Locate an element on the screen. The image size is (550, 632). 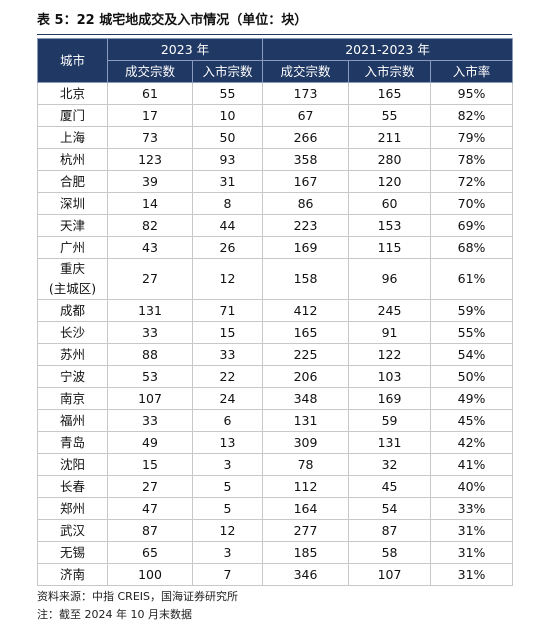
header-cell: 成交宗数 is located at coordinates (306, 71).